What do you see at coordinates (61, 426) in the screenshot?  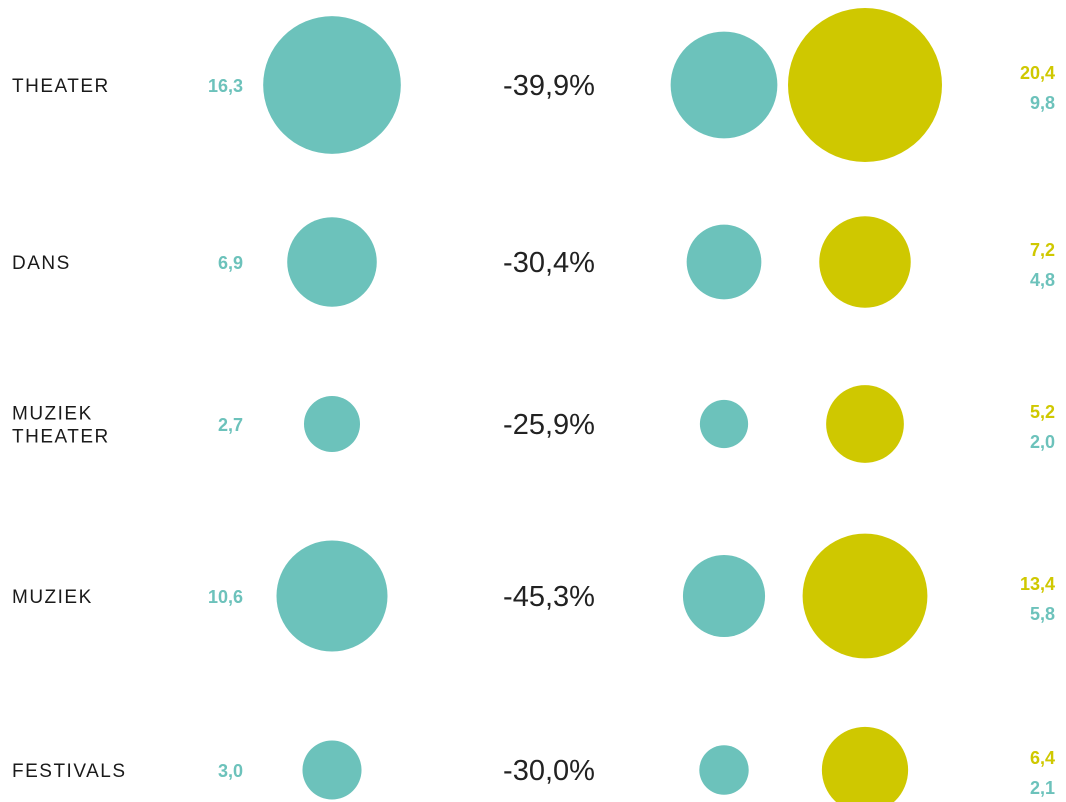 I see `category-label: MUZIEK THEATER` at bounding box center [61, 426].